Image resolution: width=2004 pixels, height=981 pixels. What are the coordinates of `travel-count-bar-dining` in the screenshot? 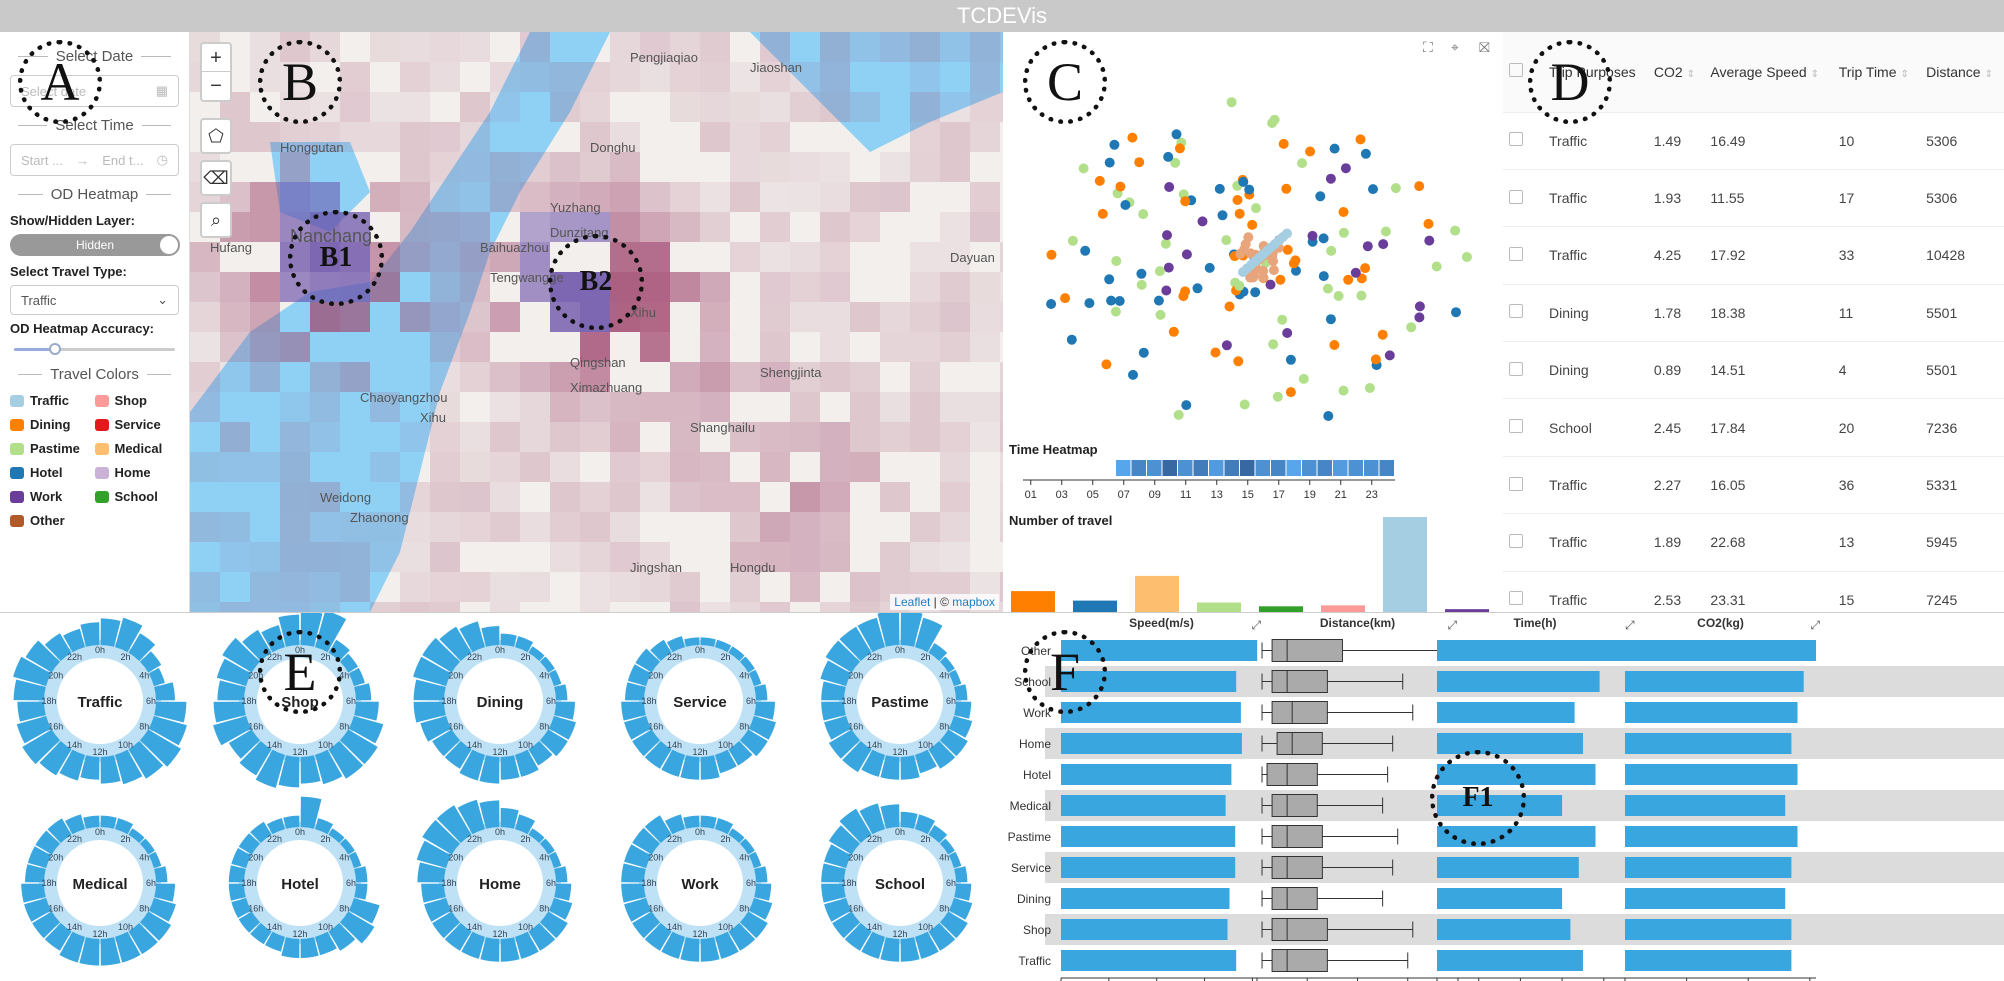 It's located at (1033, 601).